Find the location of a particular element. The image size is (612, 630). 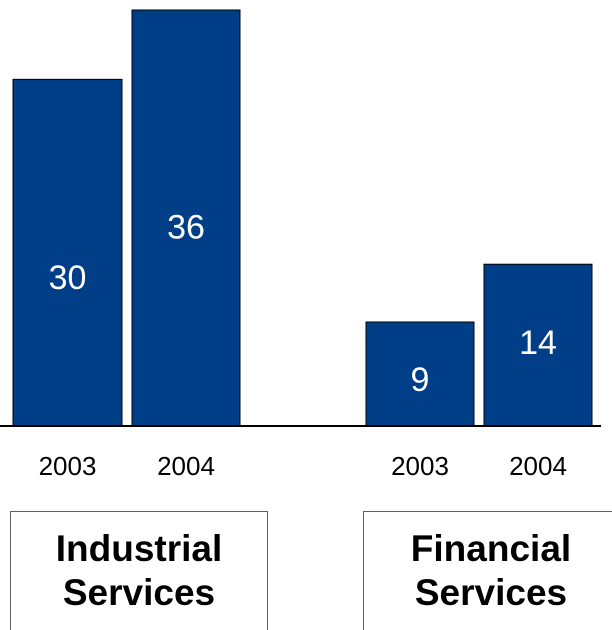

bar-value-label: 14 is located at coordinates (538, 343).